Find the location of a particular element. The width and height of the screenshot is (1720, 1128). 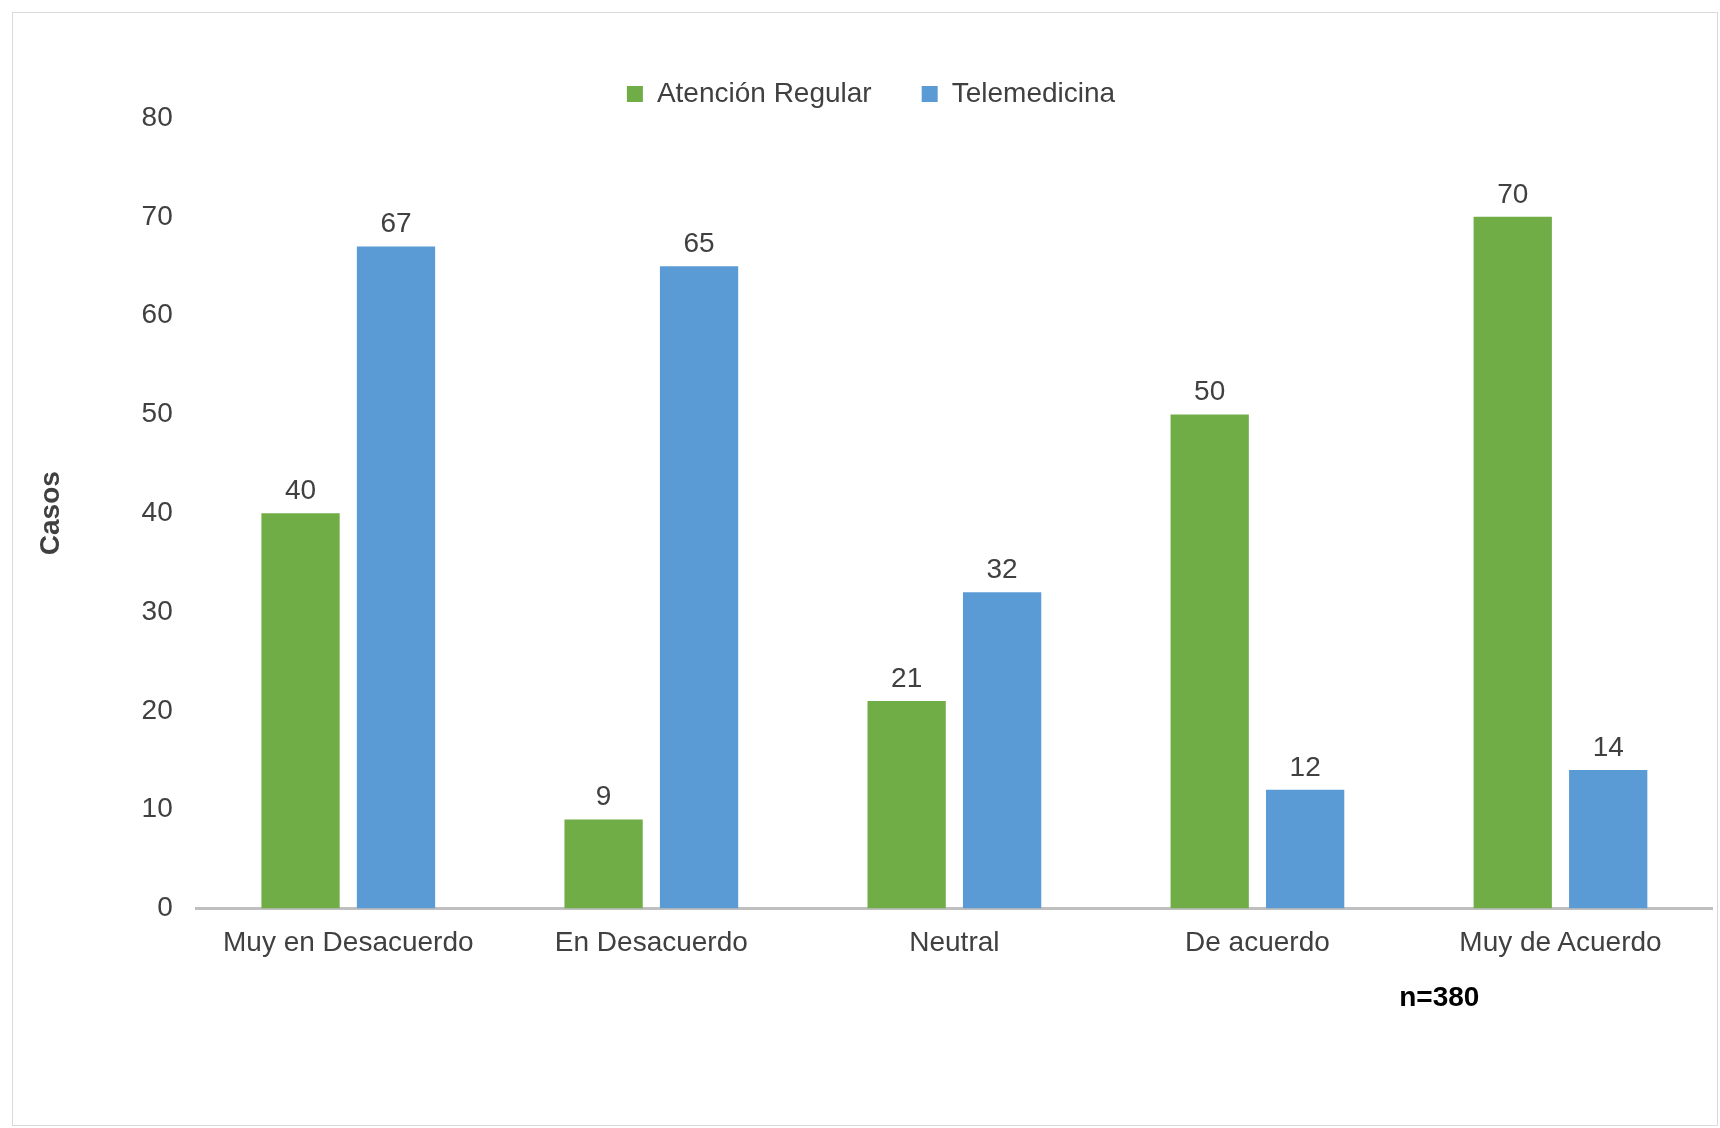

y-tick-label: 10 is located at coordinates (157, 808).